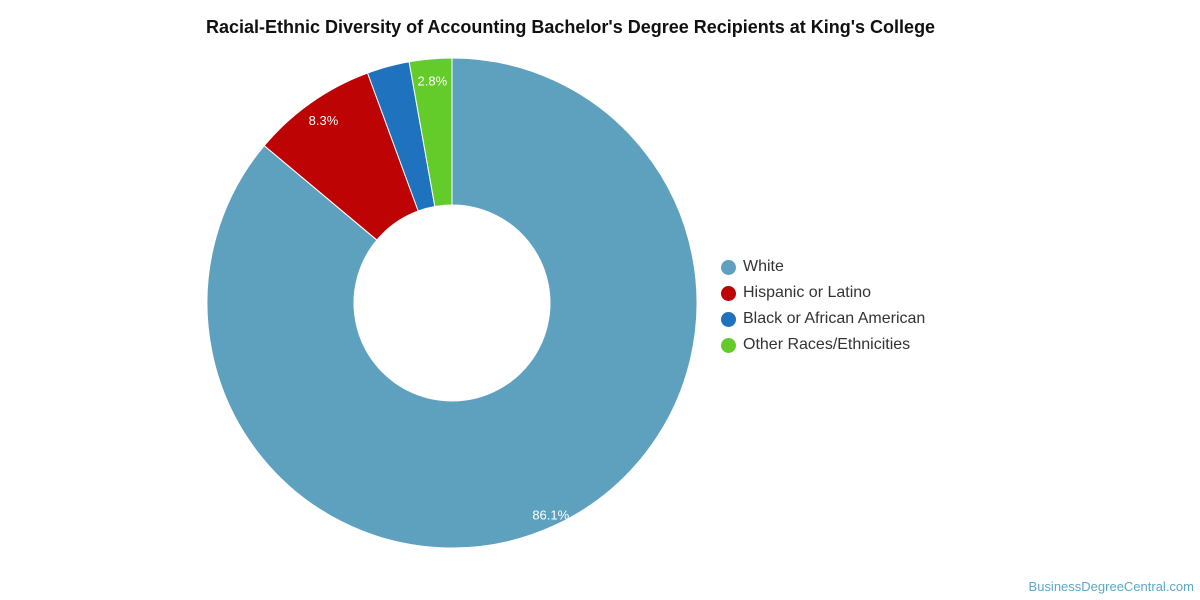 The height and width of the screenshot is (600, 1200). Describe the element at coordinates (823, 267) in the screenshot. I see `legend-item: White` at that location.